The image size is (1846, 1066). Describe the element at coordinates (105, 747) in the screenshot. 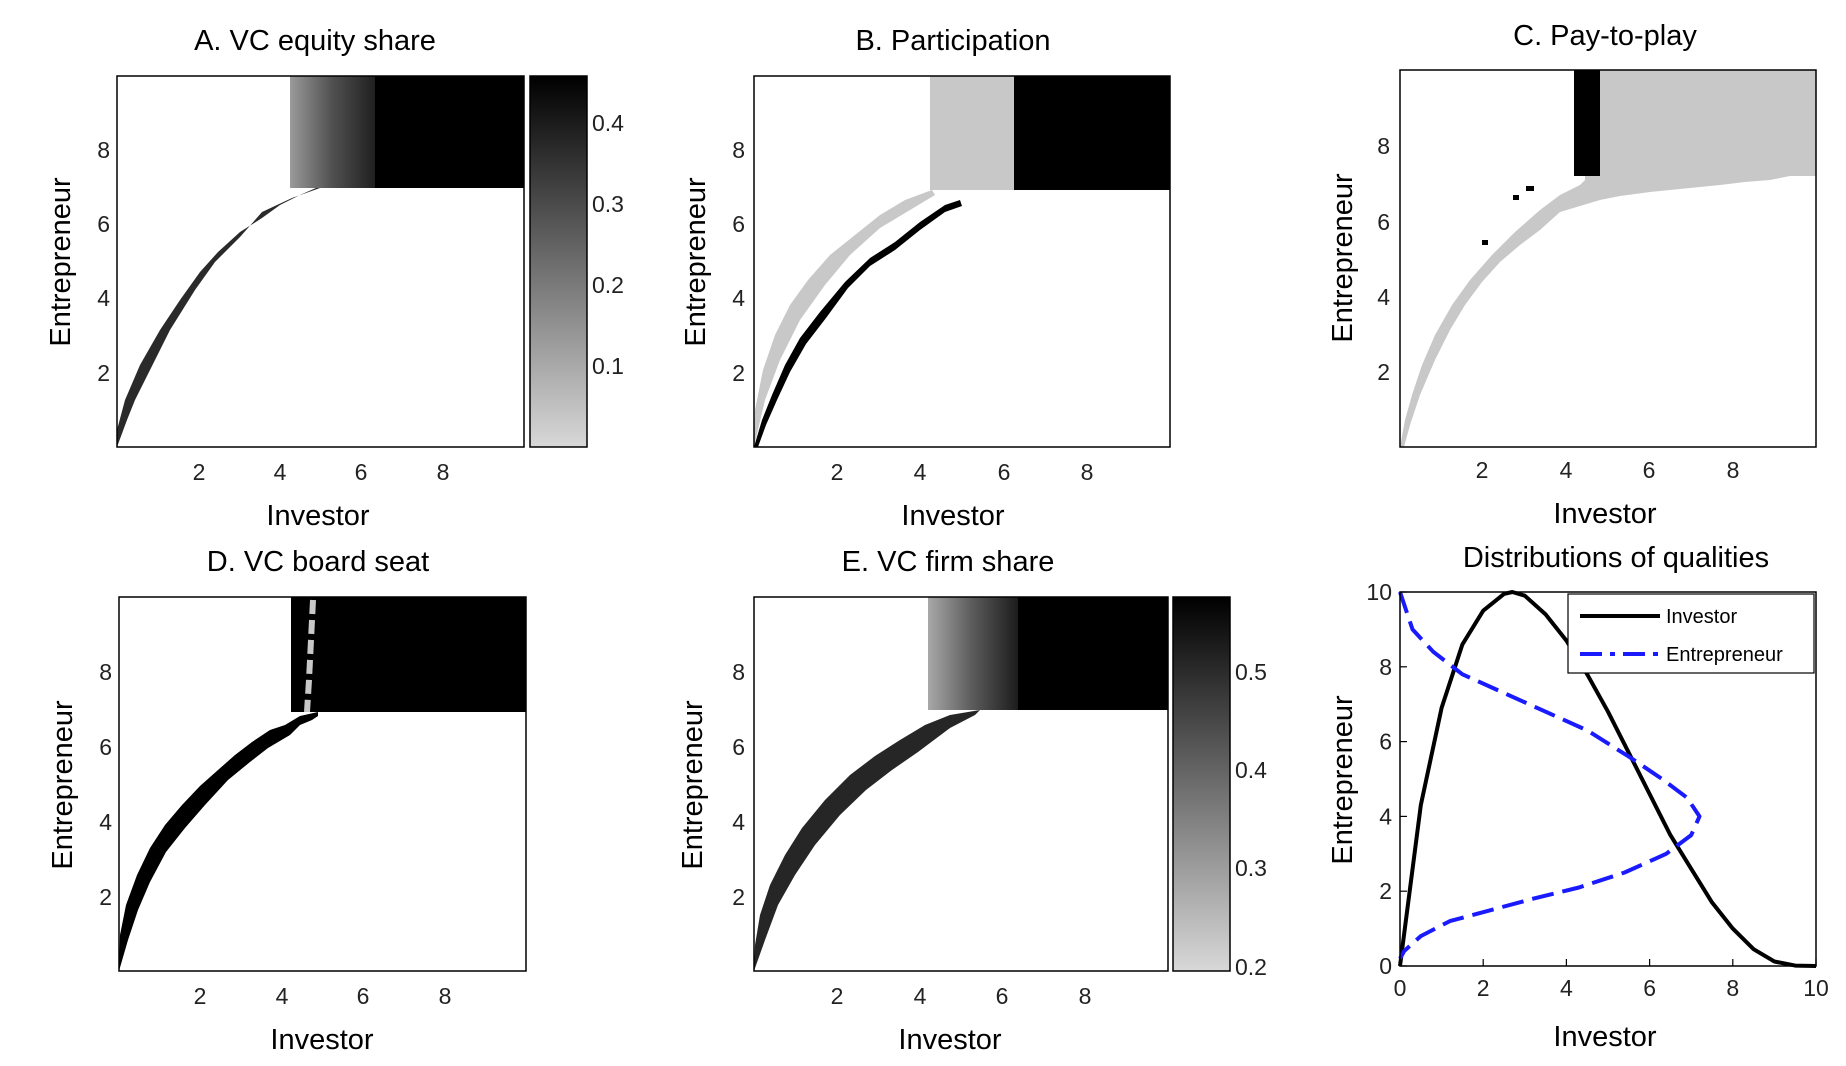

I see `panel-d-y-tick: 6` at that location.